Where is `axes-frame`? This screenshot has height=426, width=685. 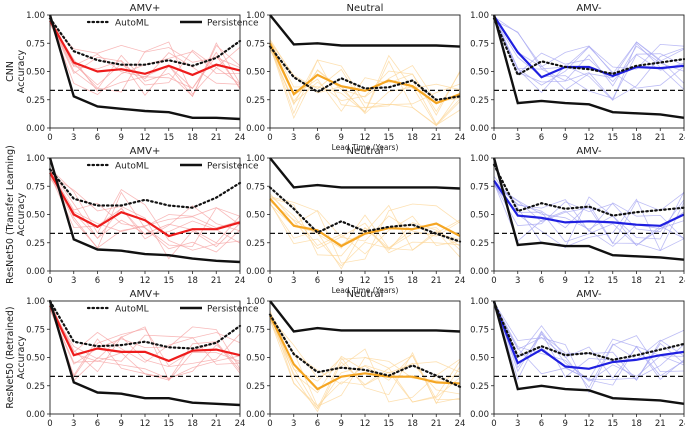 axes-frame is located at coordinates (589, 357).